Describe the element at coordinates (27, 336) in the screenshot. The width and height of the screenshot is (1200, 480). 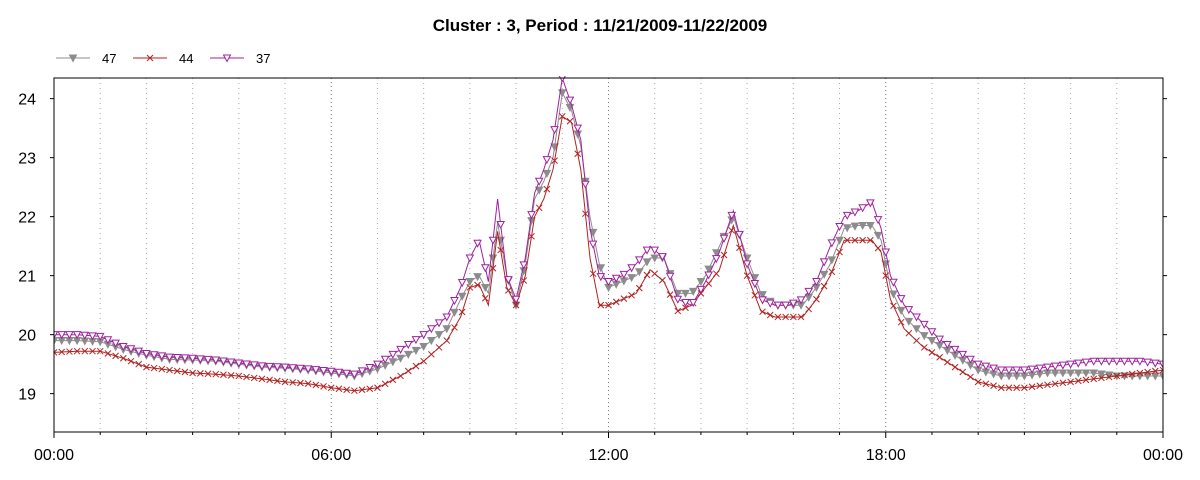
I see `y-tick-label: 20` at that location.